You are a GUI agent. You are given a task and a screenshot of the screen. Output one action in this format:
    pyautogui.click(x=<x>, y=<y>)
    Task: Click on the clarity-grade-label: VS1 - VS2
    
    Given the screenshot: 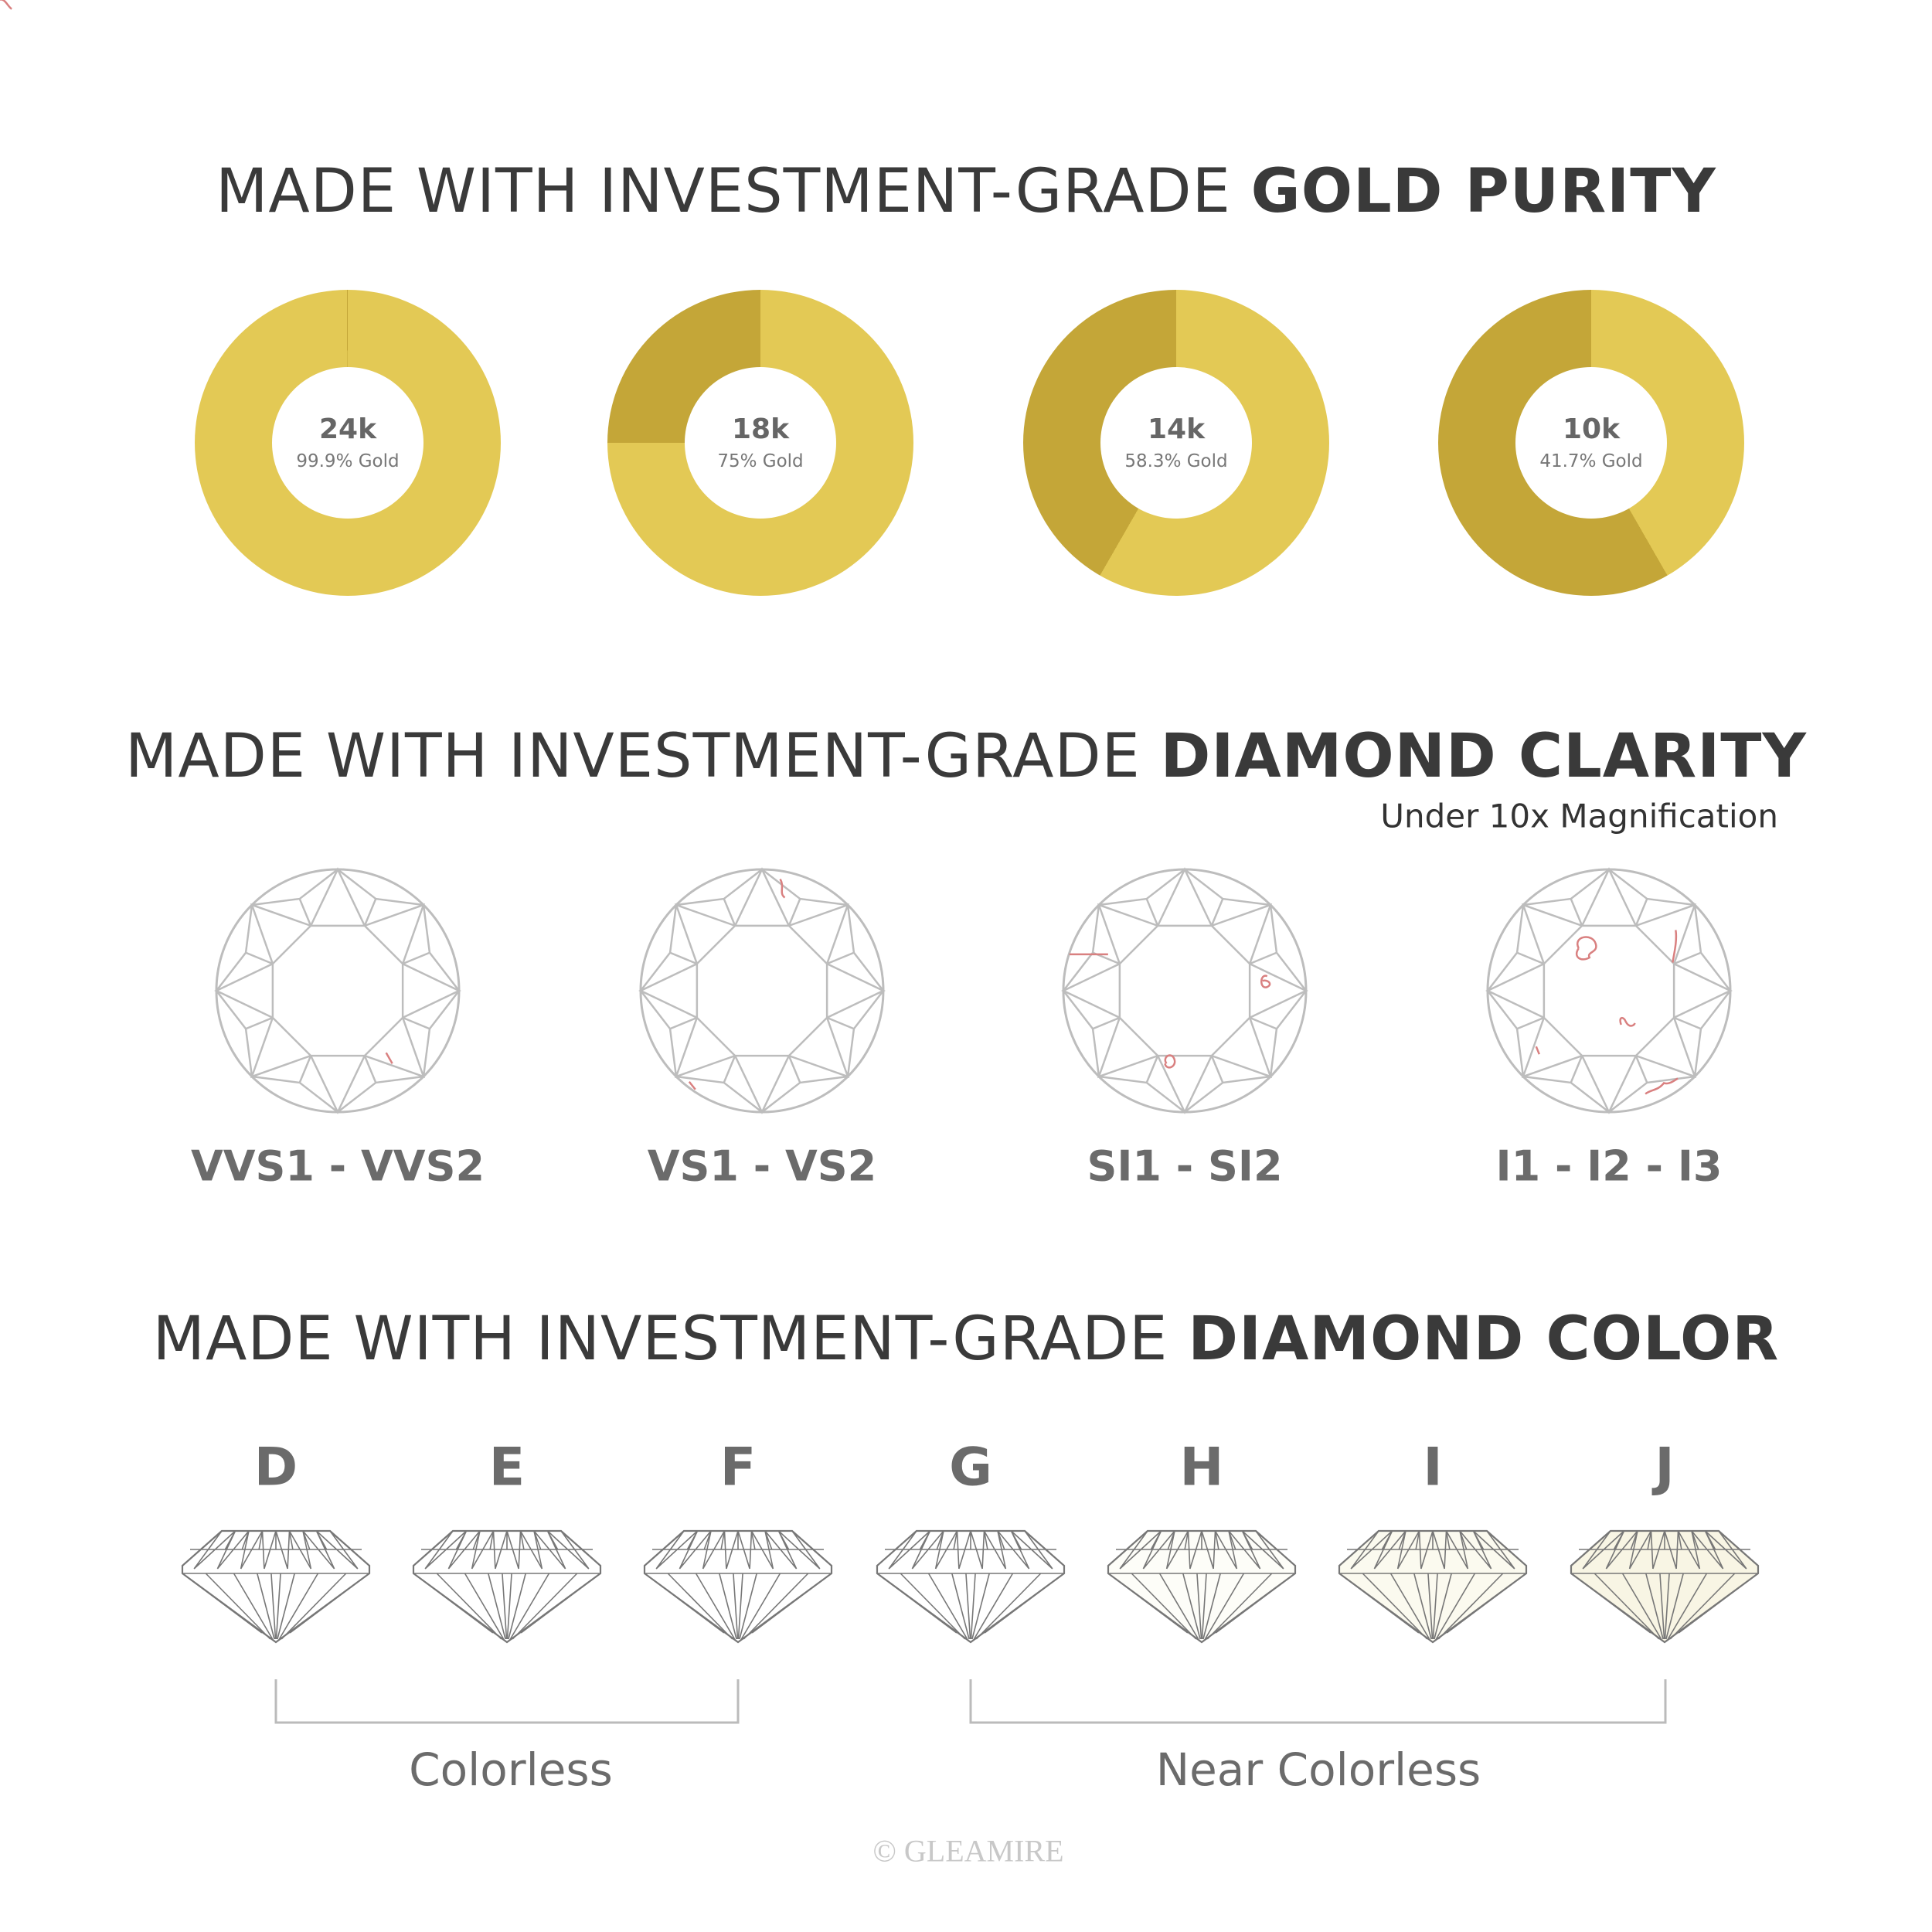 What is the action you would take?
    pyautogui.click(x=762, y=1166)
    